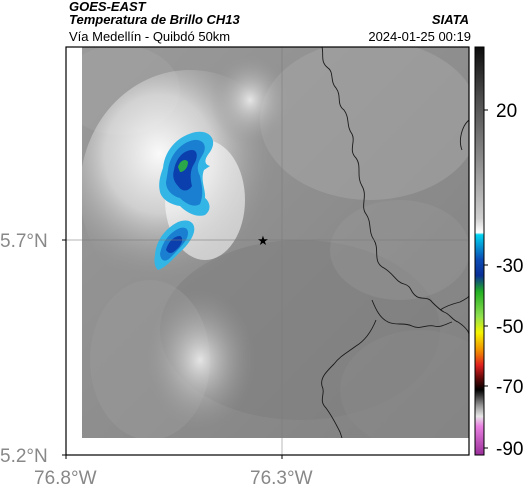 This screenshot has width=526, height=491. What do you see at coordinates (107, 7) in the screenshot?
I see `satellite-title: GOES-EAST` at bounding box center [107, 7].